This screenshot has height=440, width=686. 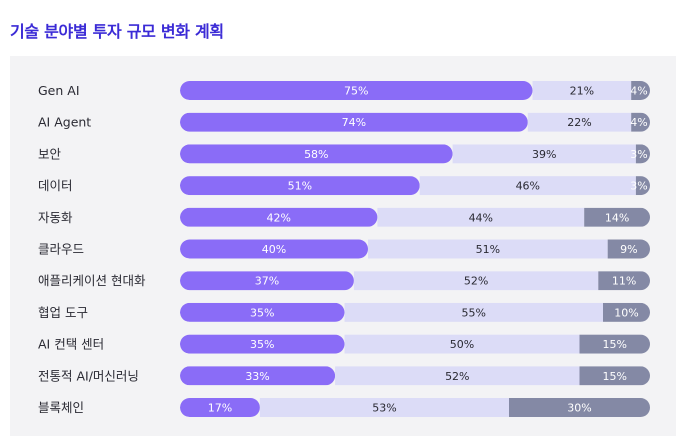 What do you see at coordinates (61, 407) in the screenshot?
I see `category-label: 블록체인` at bounding box center [61, 407].